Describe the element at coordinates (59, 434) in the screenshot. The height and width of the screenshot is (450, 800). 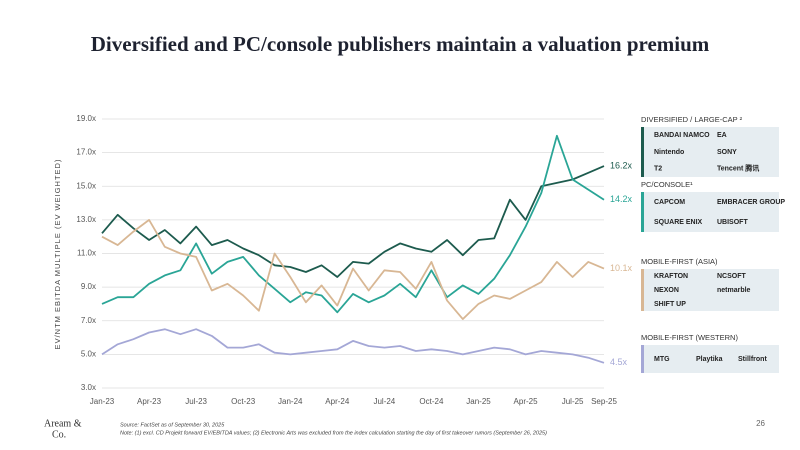
I see `brand: Co.` at that location.